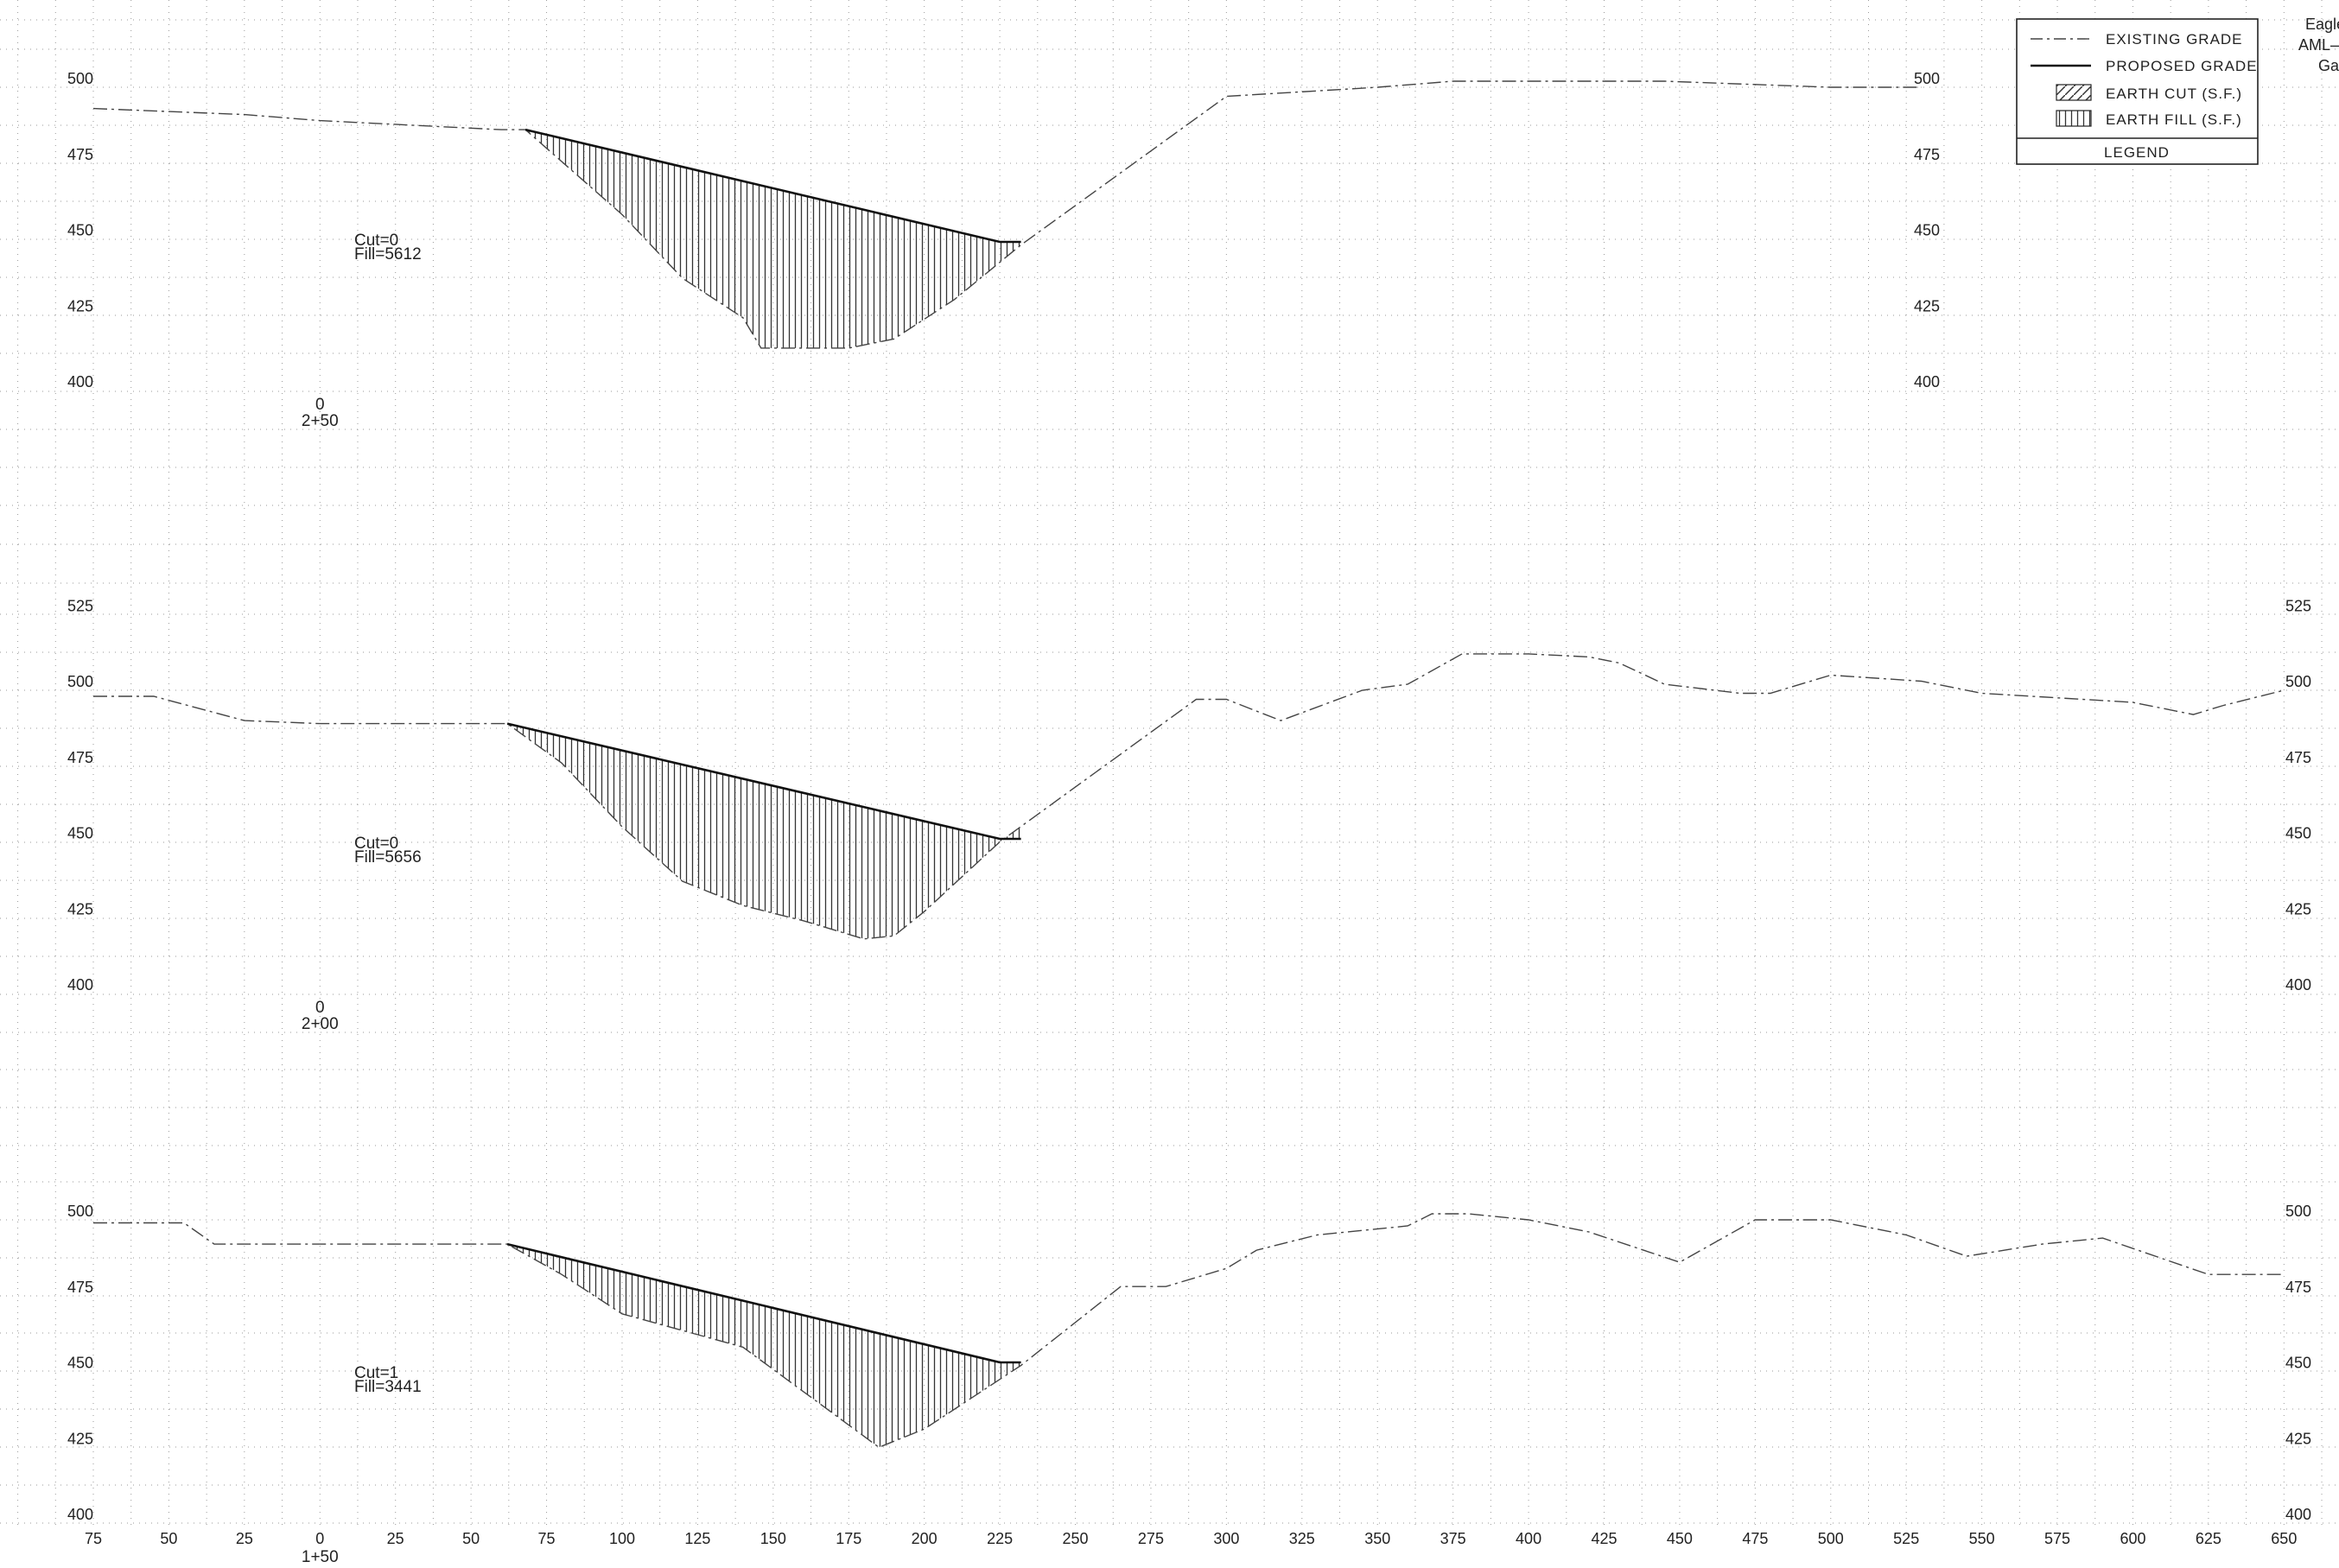 Image resolution: width=2339 pixels, height=1568 pixels. What do you see at coordinates (2322, 24) in the screenshot?
I see `title-line-1: Eagle` at bounding box center [2322, 24].